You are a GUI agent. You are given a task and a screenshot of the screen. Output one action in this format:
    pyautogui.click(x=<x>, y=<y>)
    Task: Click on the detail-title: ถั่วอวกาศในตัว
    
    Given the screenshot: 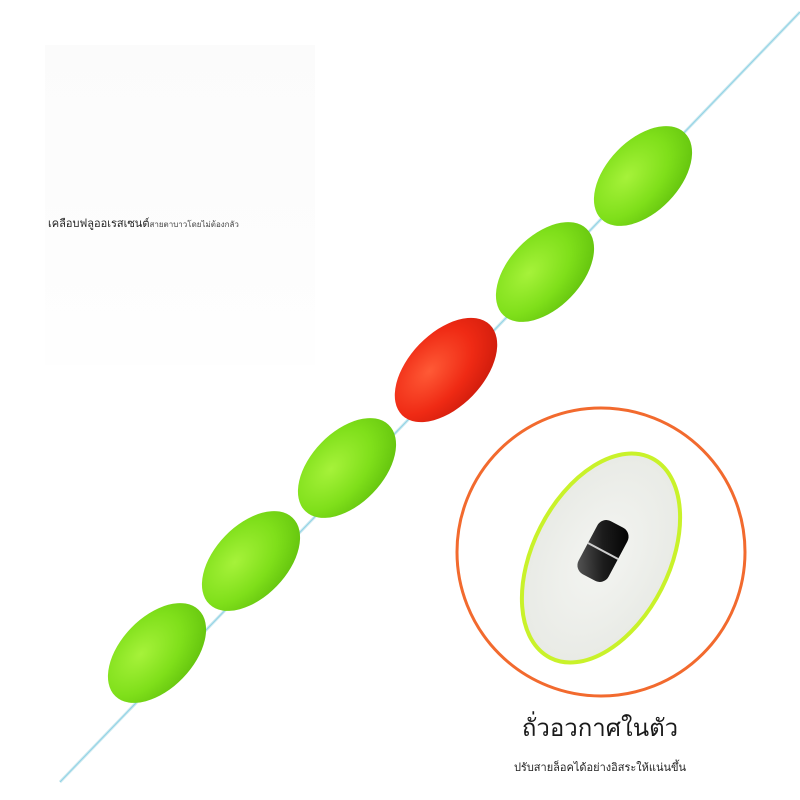 What is the action you would take?
    pyautogui.click(x=600, y=728)
    